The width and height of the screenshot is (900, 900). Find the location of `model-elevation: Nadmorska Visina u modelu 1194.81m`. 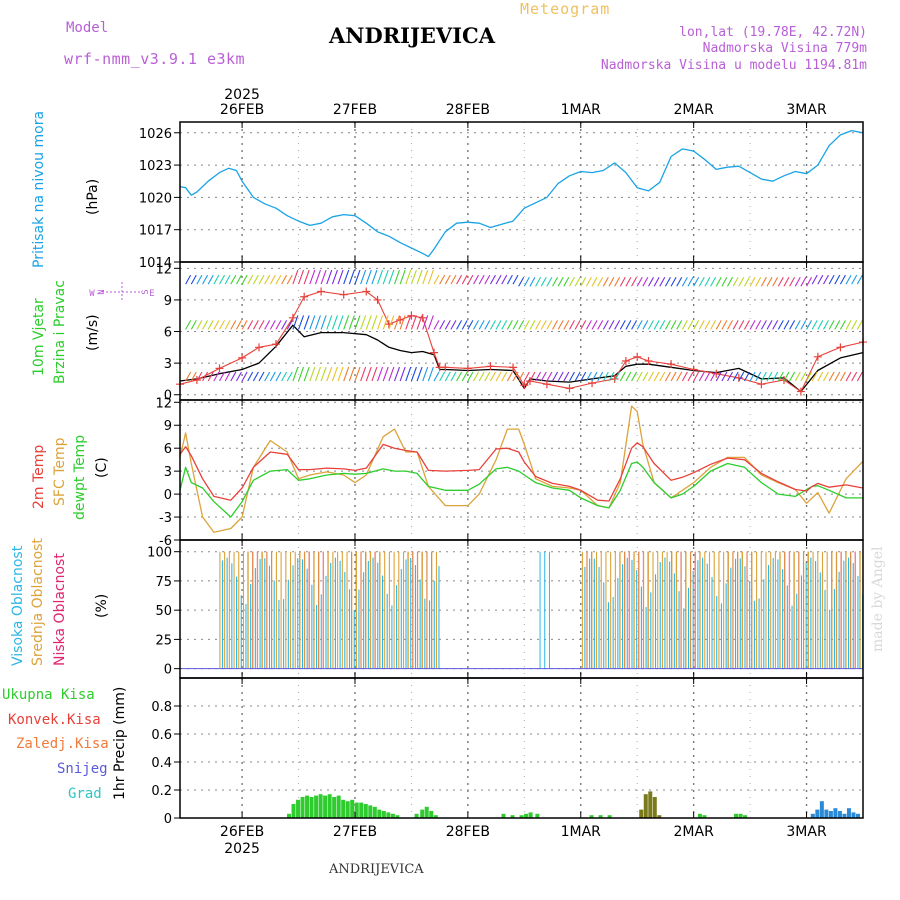

model-elevation: Nadmorska Visina u modelu 1194.81m is located at coordinates (733, 65).